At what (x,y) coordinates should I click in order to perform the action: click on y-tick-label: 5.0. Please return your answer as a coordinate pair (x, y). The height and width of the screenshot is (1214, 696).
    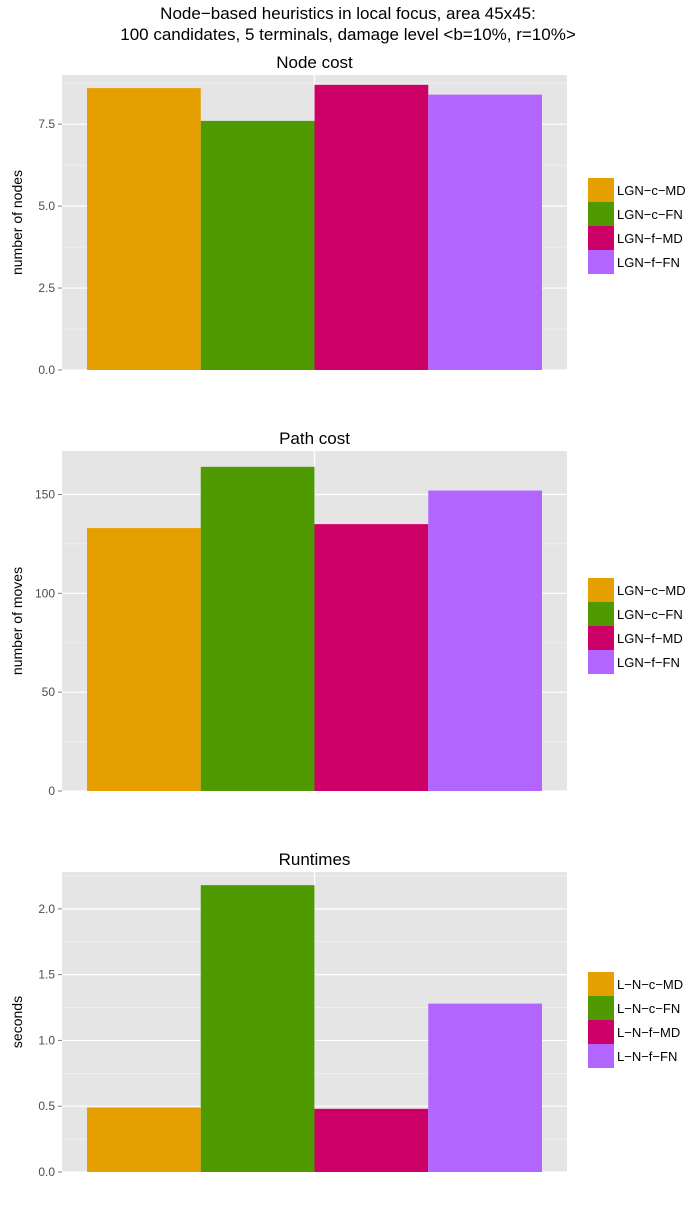
    Looking at the image, I should click on (46, 206).